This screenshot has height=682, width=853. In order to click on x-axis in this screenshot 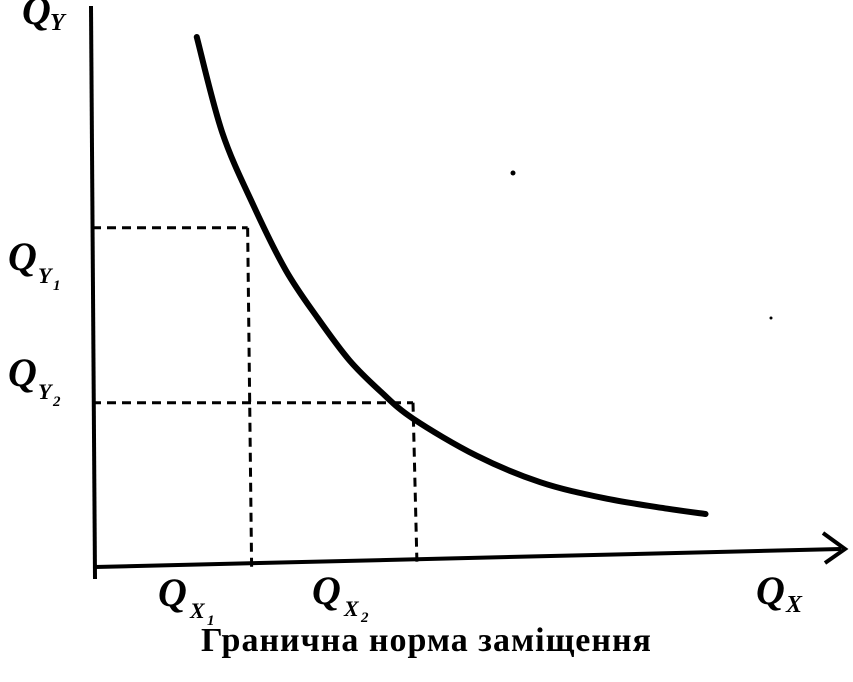, I will do `click(471, 550)`.